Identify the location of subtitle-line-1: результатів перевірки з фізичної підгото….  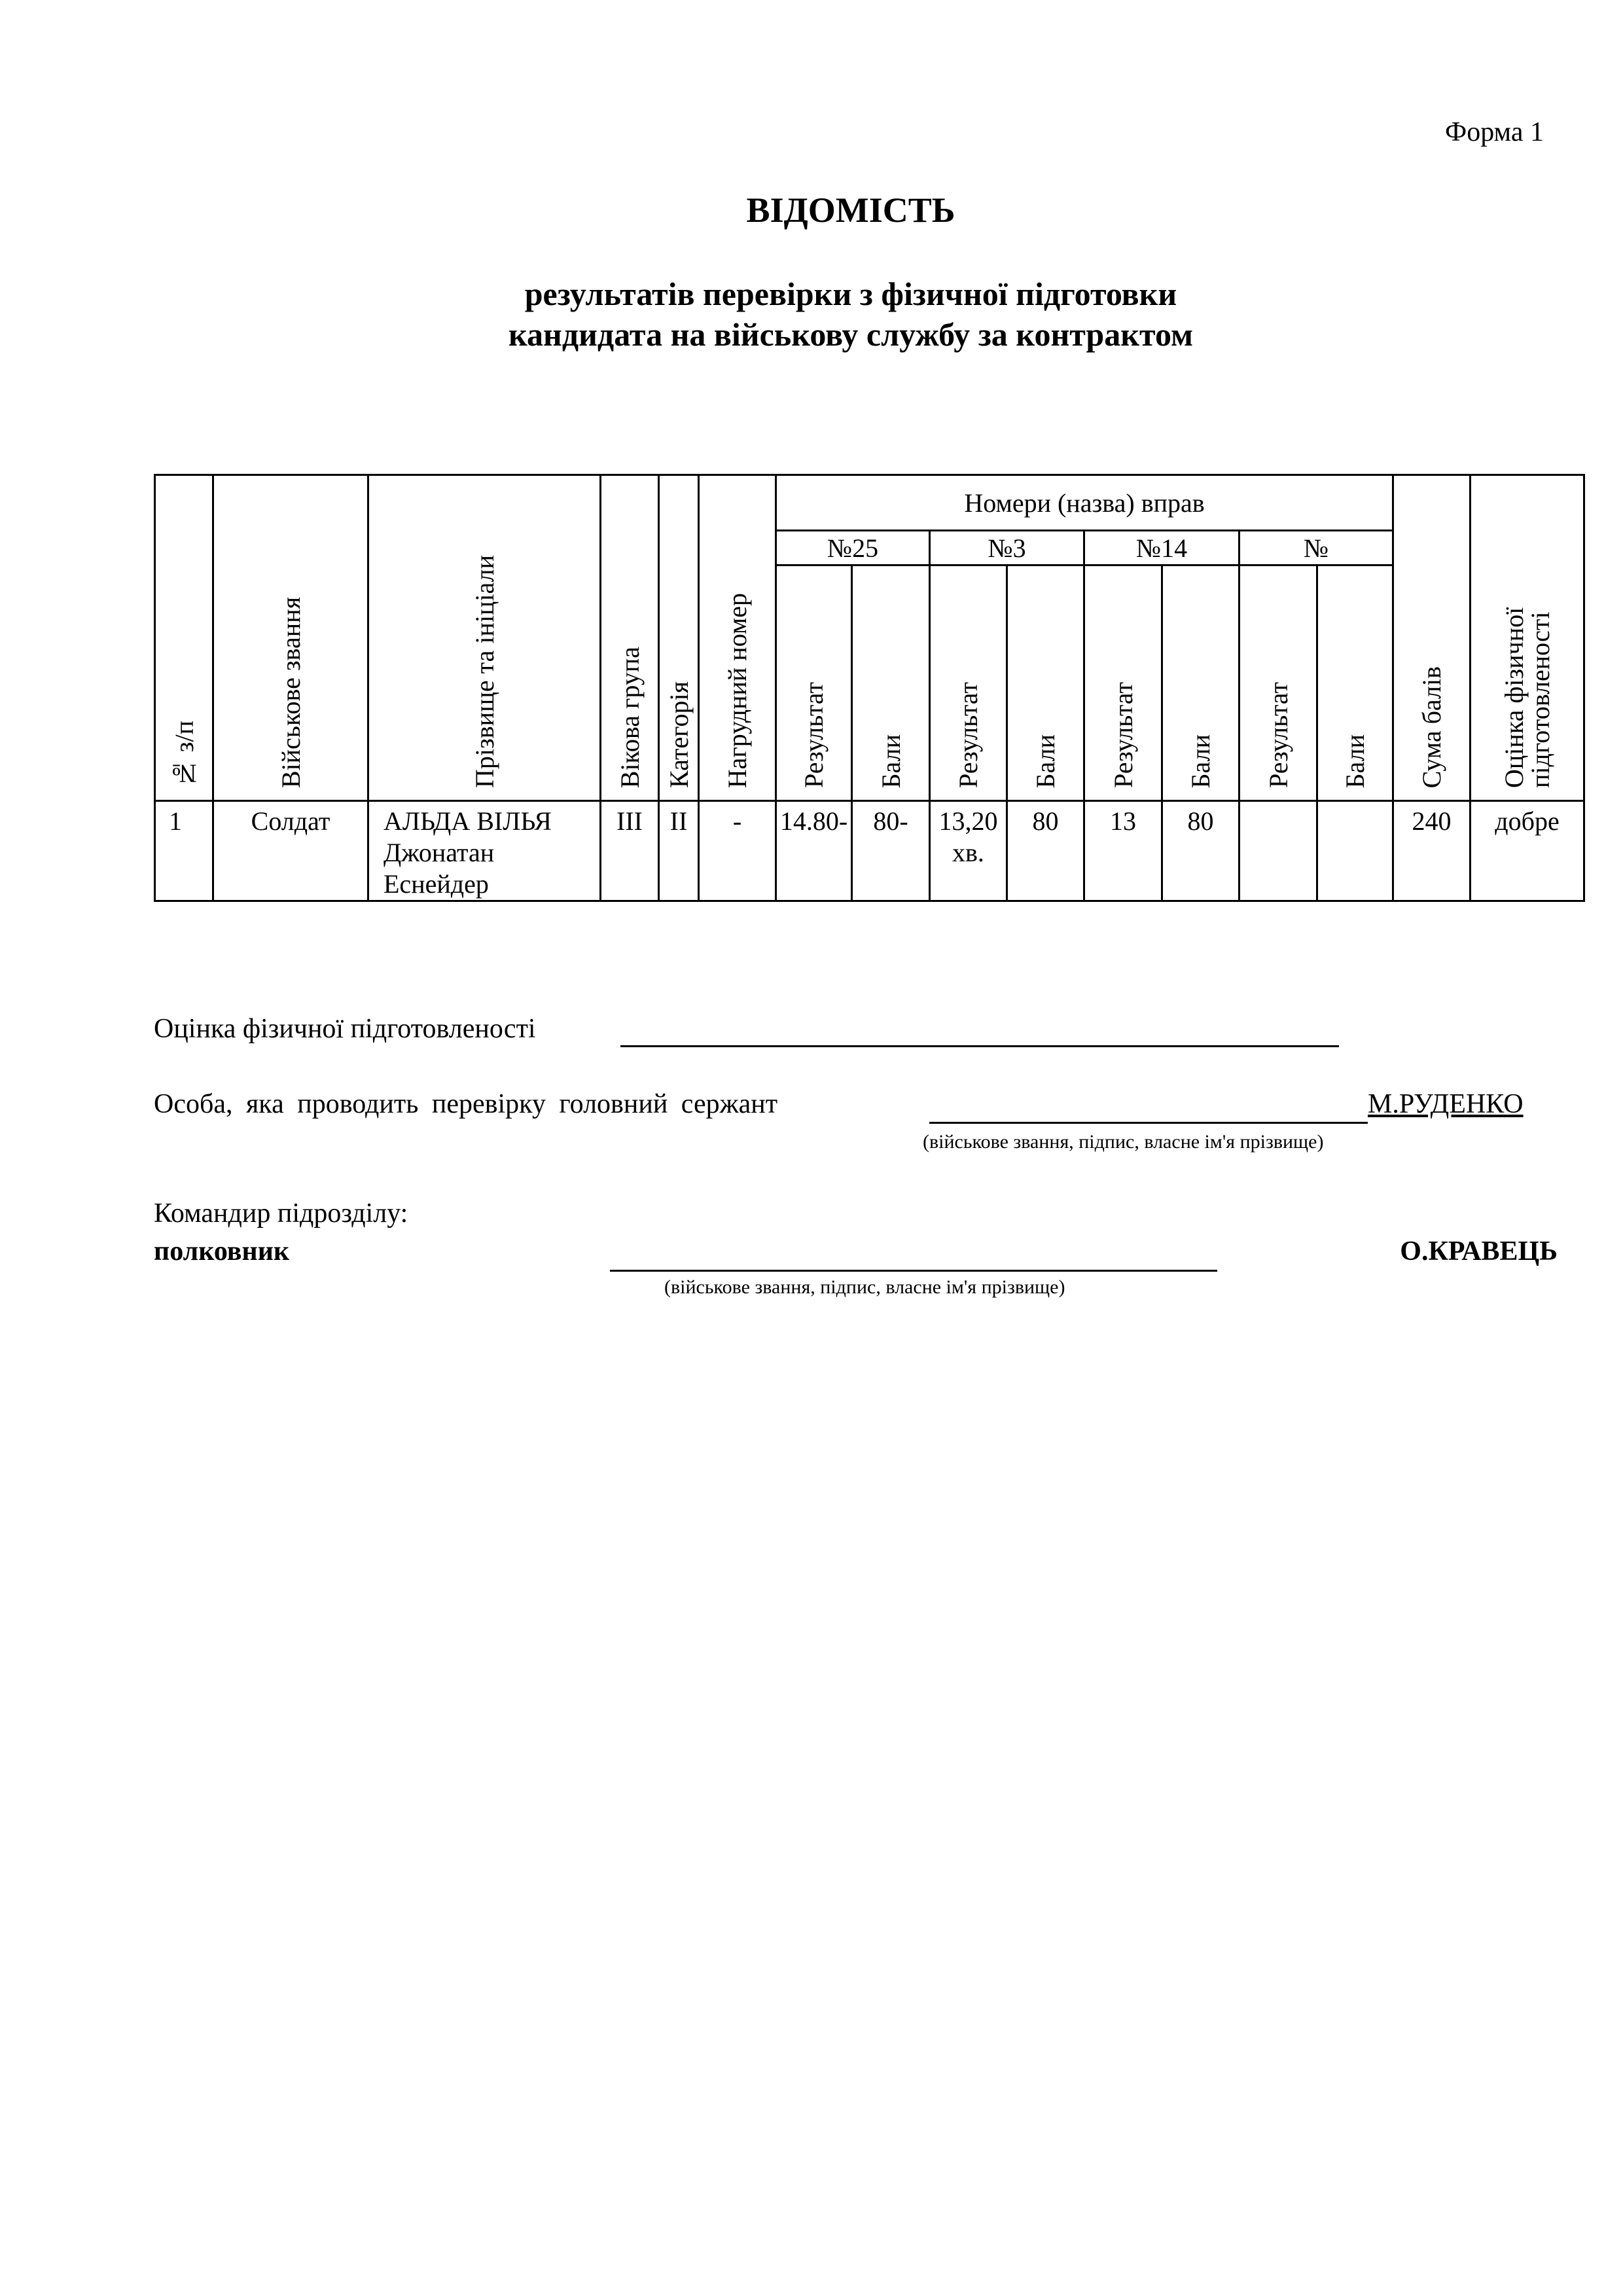
(850, 294).